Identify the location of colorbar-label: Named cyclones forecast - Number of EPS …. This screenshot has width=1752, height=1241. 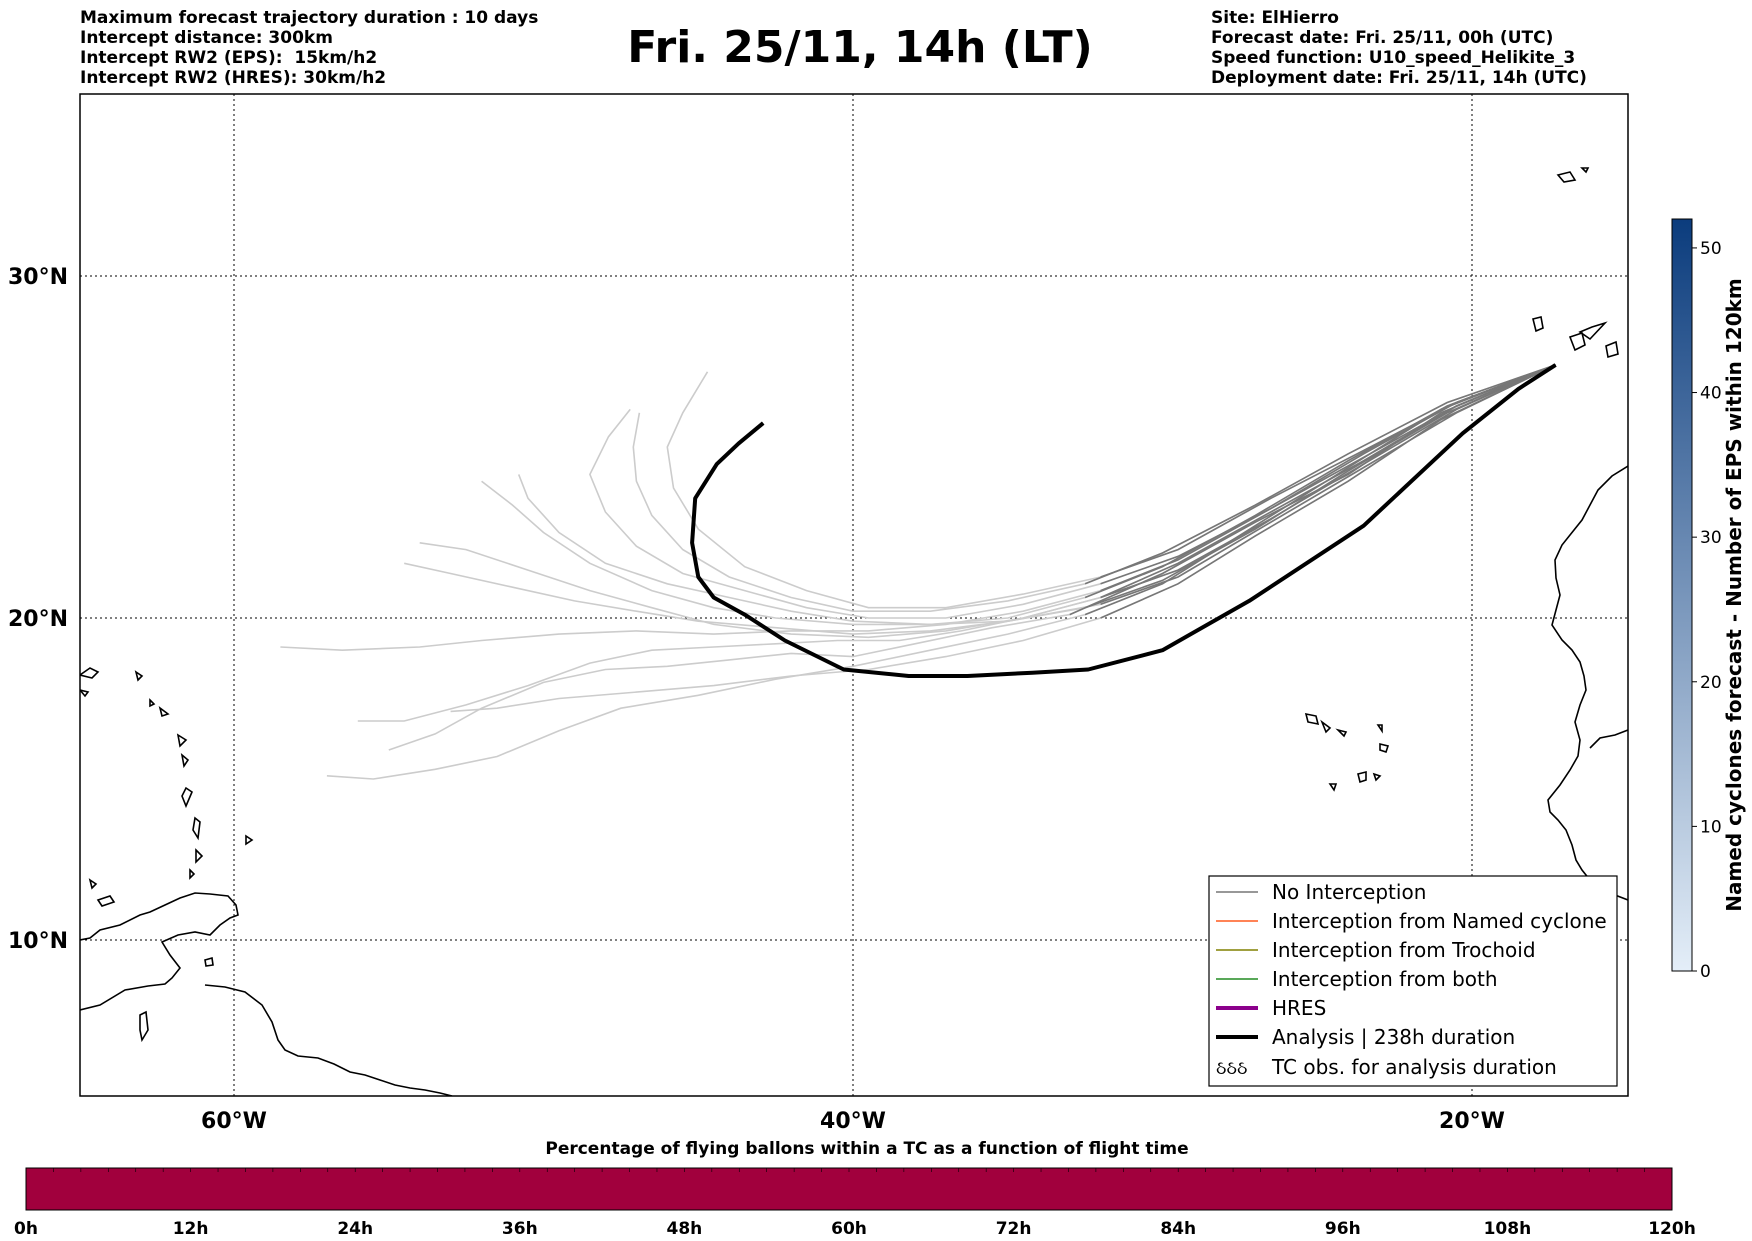
(1734, 595).